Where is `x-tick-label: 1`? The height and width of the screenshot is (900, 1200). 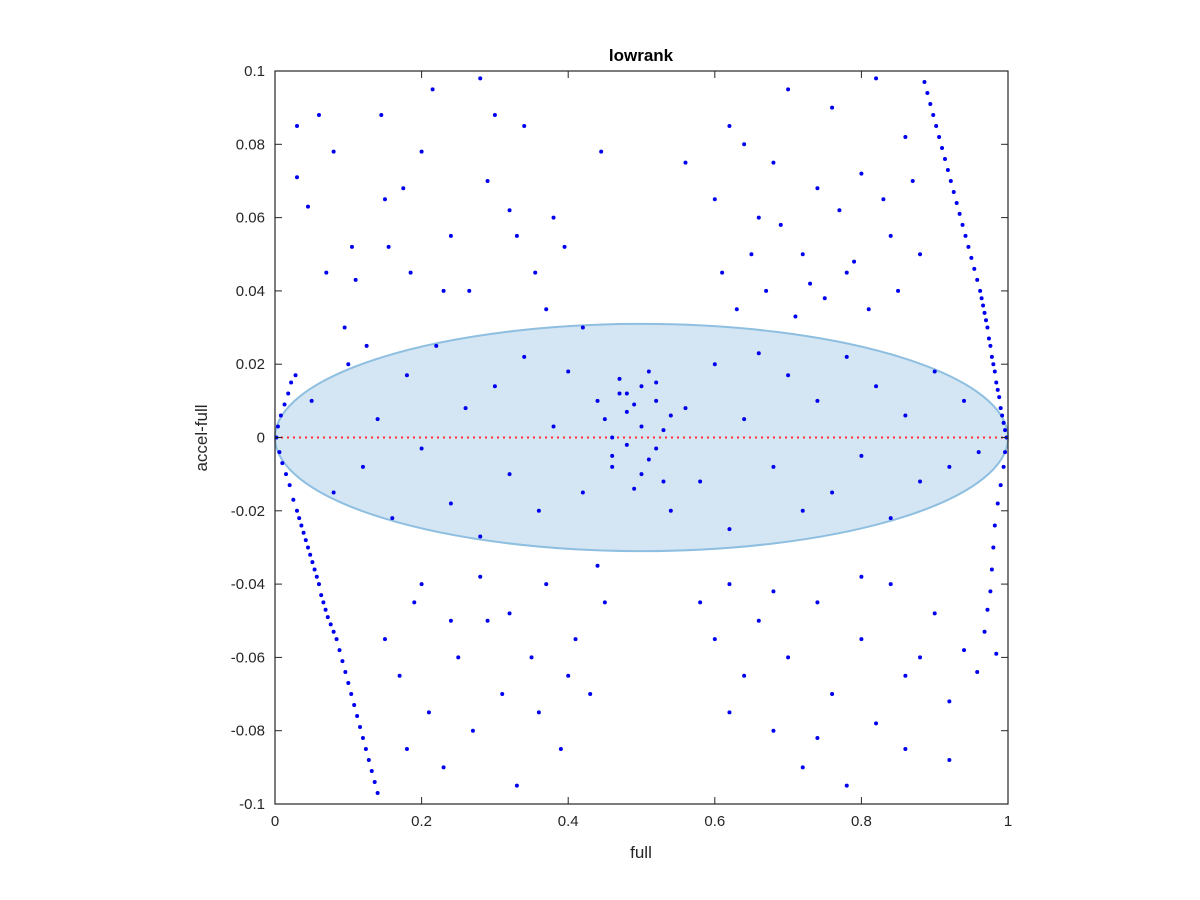
x-tick-label: 1 is located at coordinates (1008, 821).